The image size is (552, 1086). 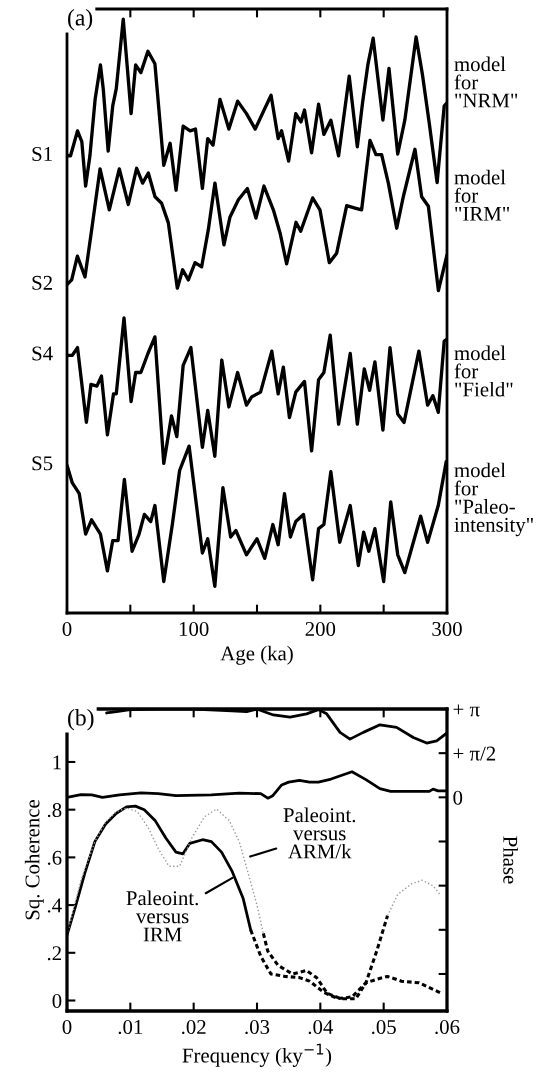 What do you see at coordinates (319, 833) in the screenshot?
I see `annotation: Paleoint. versus ARM/k` at bounding box center [319, 833].